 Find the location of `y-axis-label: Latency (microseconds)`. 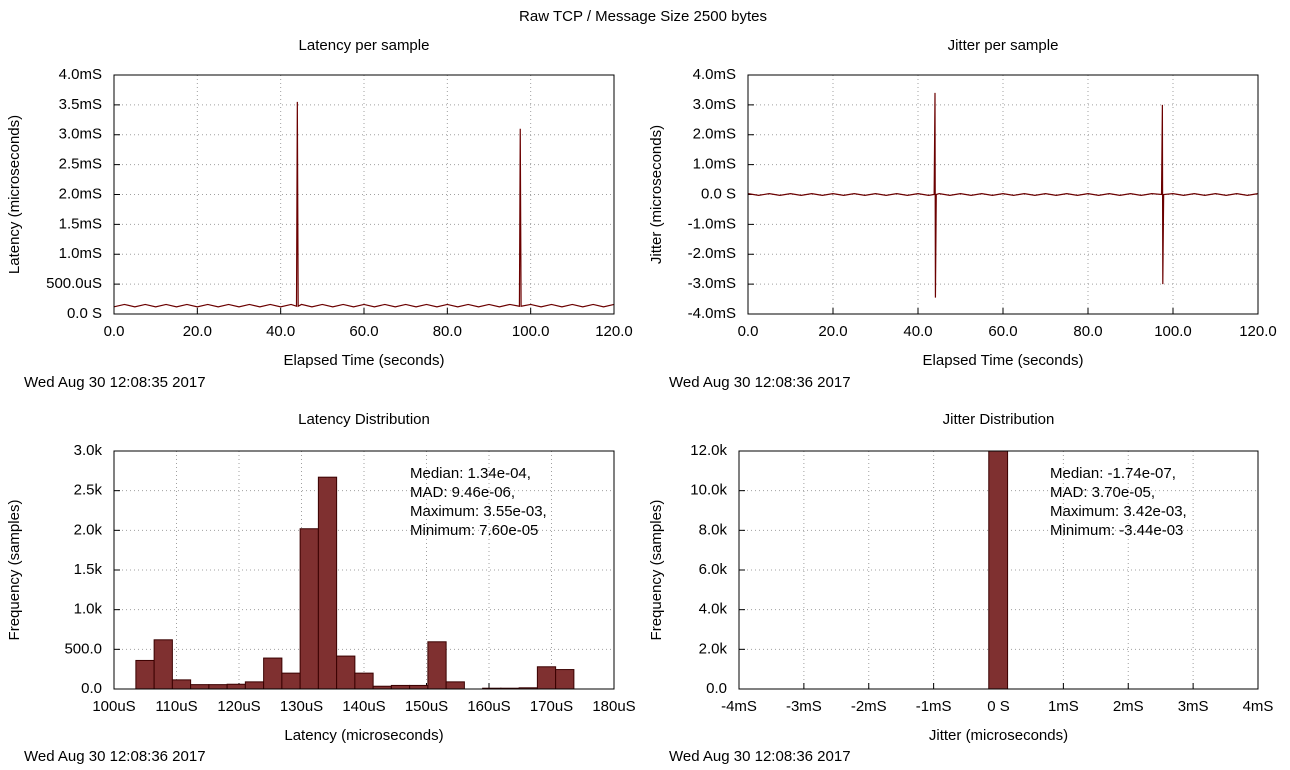

y-axis-label: Latency (microseconds) is located at coordinates (14, 194).